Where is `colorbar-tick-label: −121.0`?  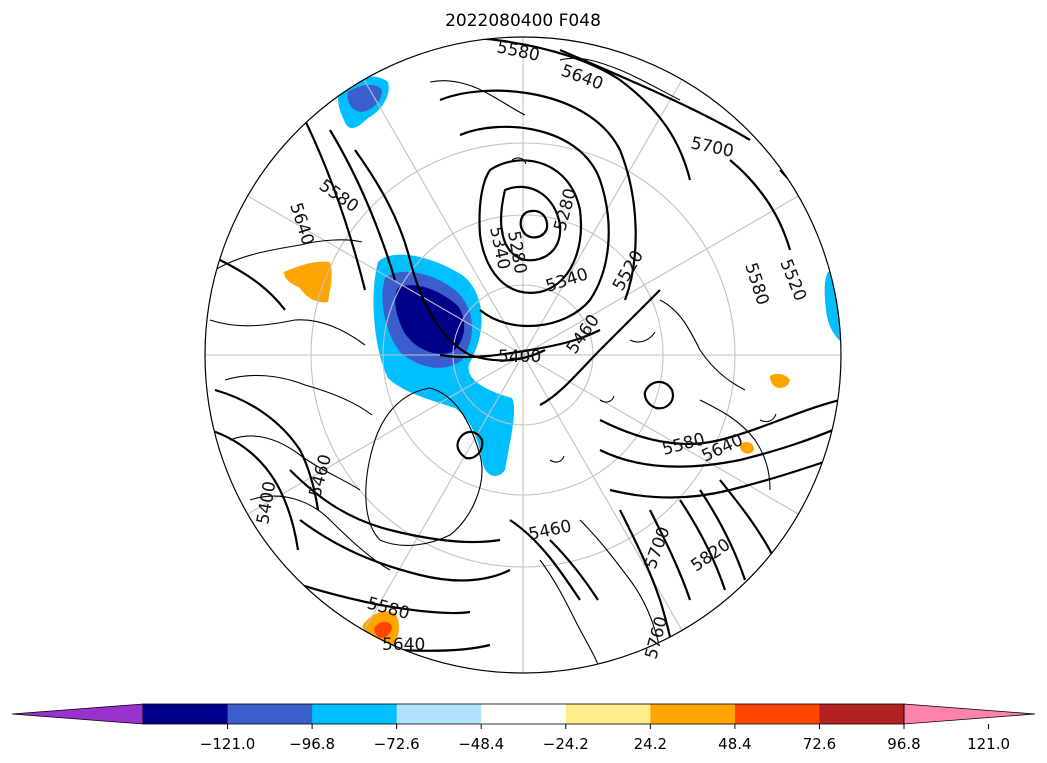 colorbar-tick-label: −121.0 is located at coordinates (228, 744).